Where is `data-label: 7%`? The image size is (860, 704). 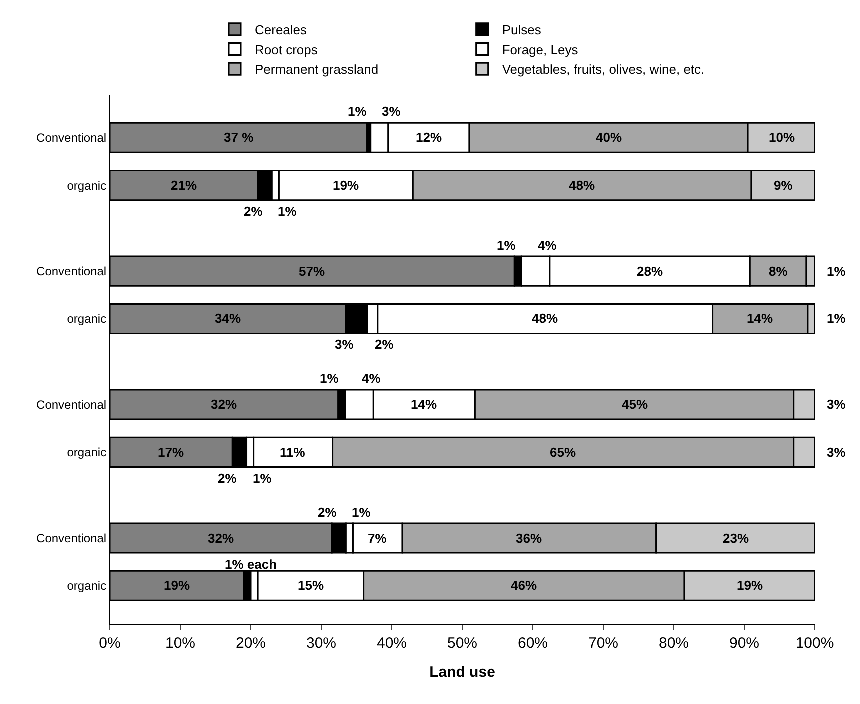
data-label: 7% is located at coordinates (378, 538).